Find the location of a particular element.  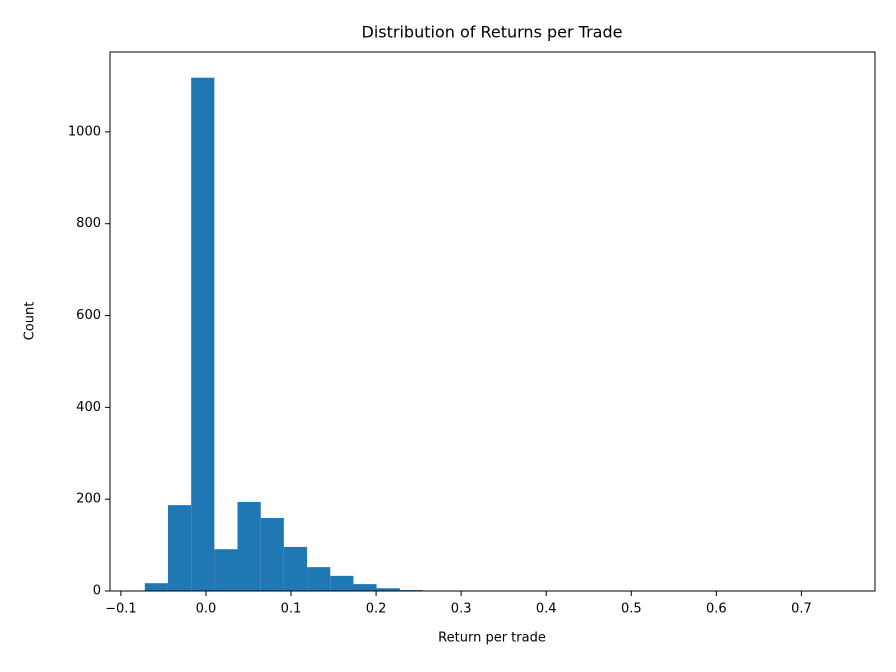

x-tick-label: 0.0 is located at coordinates (206, 609).